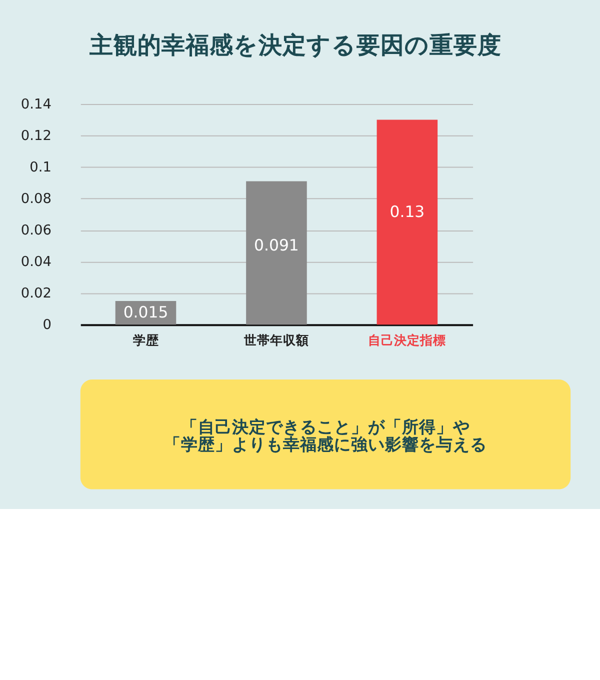  What do you see at coordinates (325, 444) in the screenshot?
I see `text: 「学歴」よりも幸福感に強い影響を与える` at bounding box center [325, 444].